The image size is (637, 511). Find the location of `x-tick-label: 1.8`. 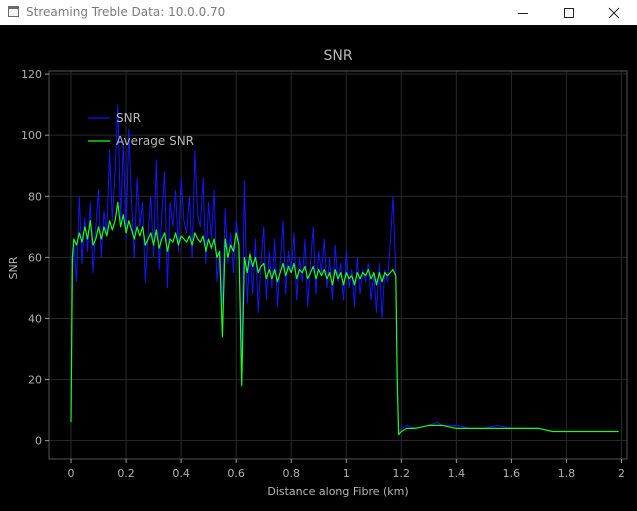

x-tick-label: 1.8 is located at coordinates (567, 473).